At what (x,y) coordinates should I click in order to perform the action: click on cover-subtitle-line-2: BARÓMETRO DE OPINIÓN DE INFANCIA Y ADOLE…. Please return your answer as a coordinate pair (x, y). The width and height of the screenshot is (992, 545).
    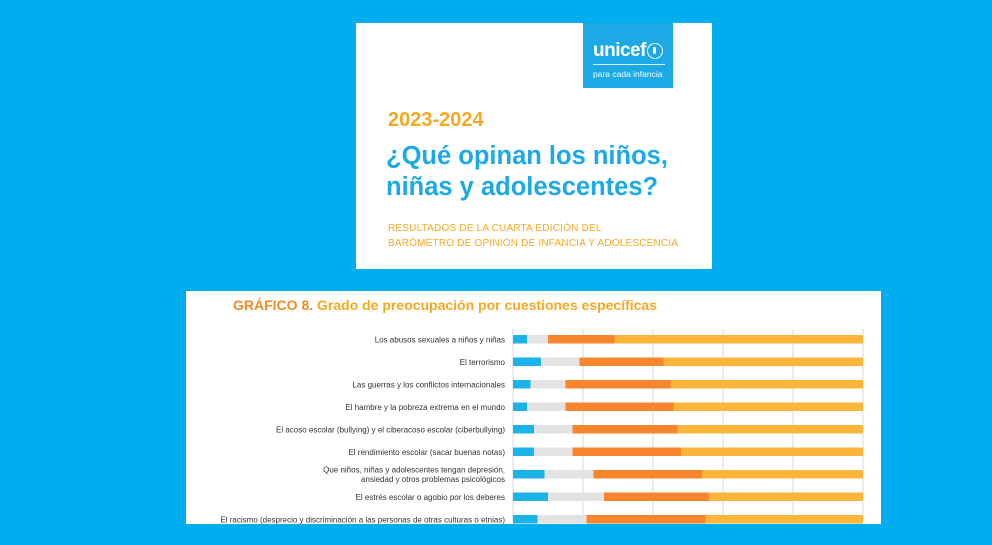
    Looking at the image, I should click on (533, 243).